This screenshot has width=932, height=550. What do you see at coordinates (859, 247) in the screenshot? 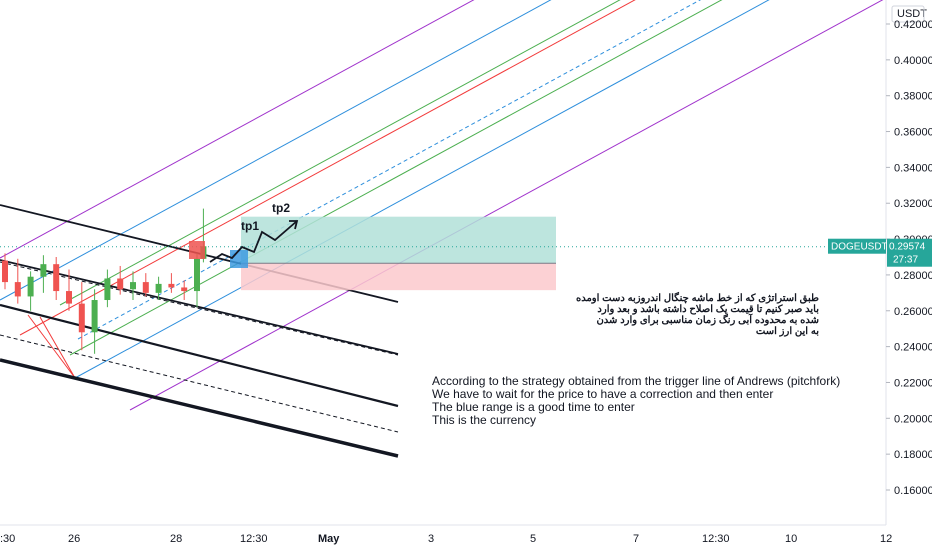
I see `symbol-label: DOGEUSDT` at bounding box center [859, 247].